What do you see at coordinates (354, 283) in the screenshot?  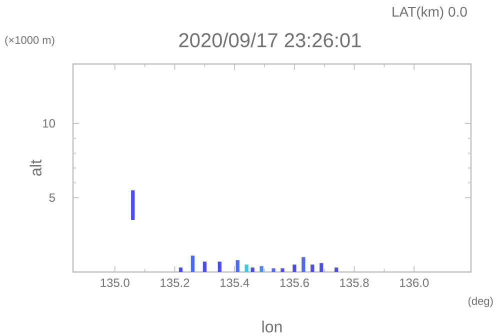 I see `x-tick-label: 135.8` at bounding box center [354, 283].